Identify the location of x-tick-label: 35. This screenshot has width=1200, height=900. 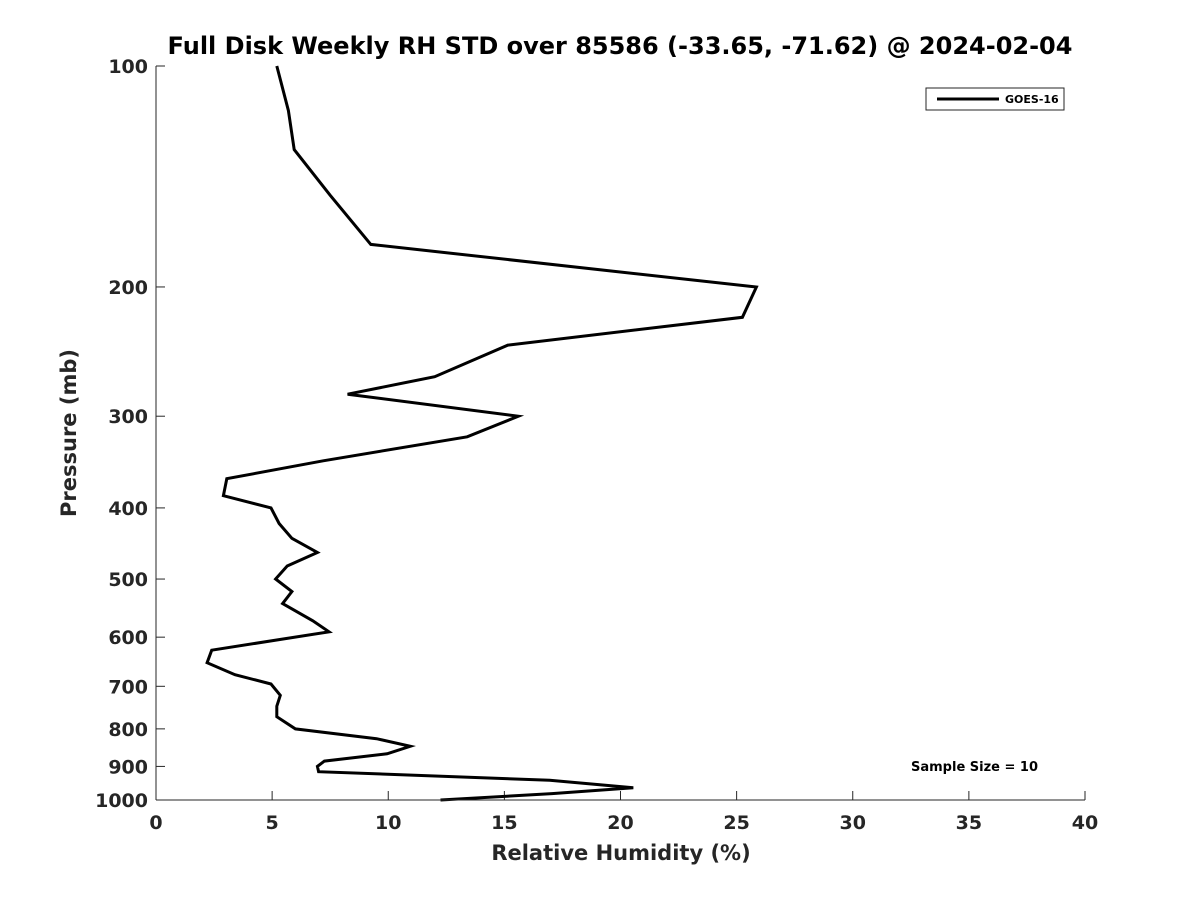
(969, 823).